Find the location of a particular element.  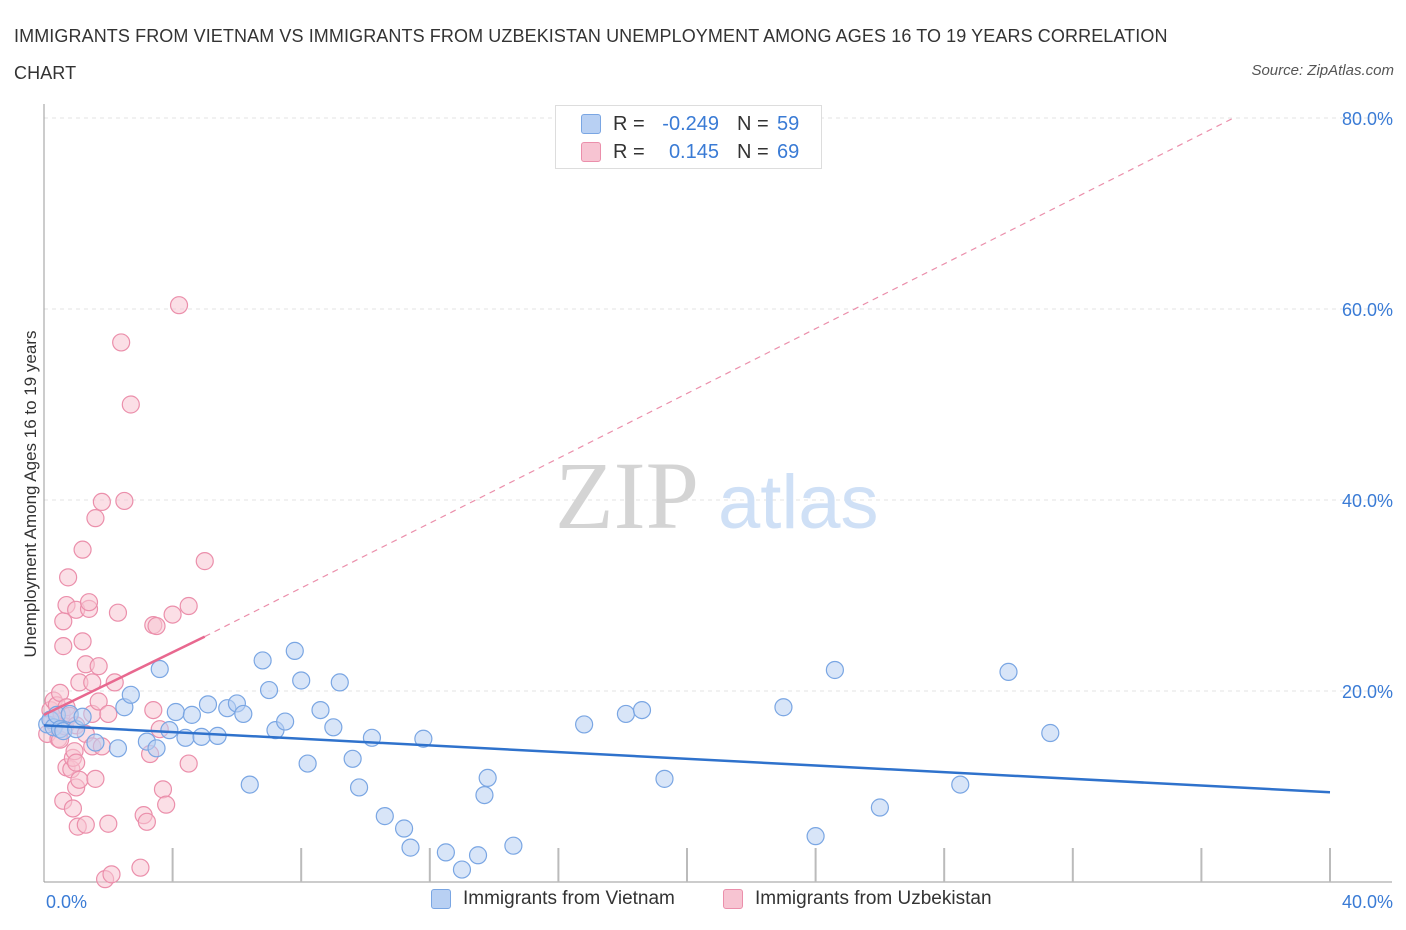

legend-swatch-uzbekistan is located at coordinates (733, 899).